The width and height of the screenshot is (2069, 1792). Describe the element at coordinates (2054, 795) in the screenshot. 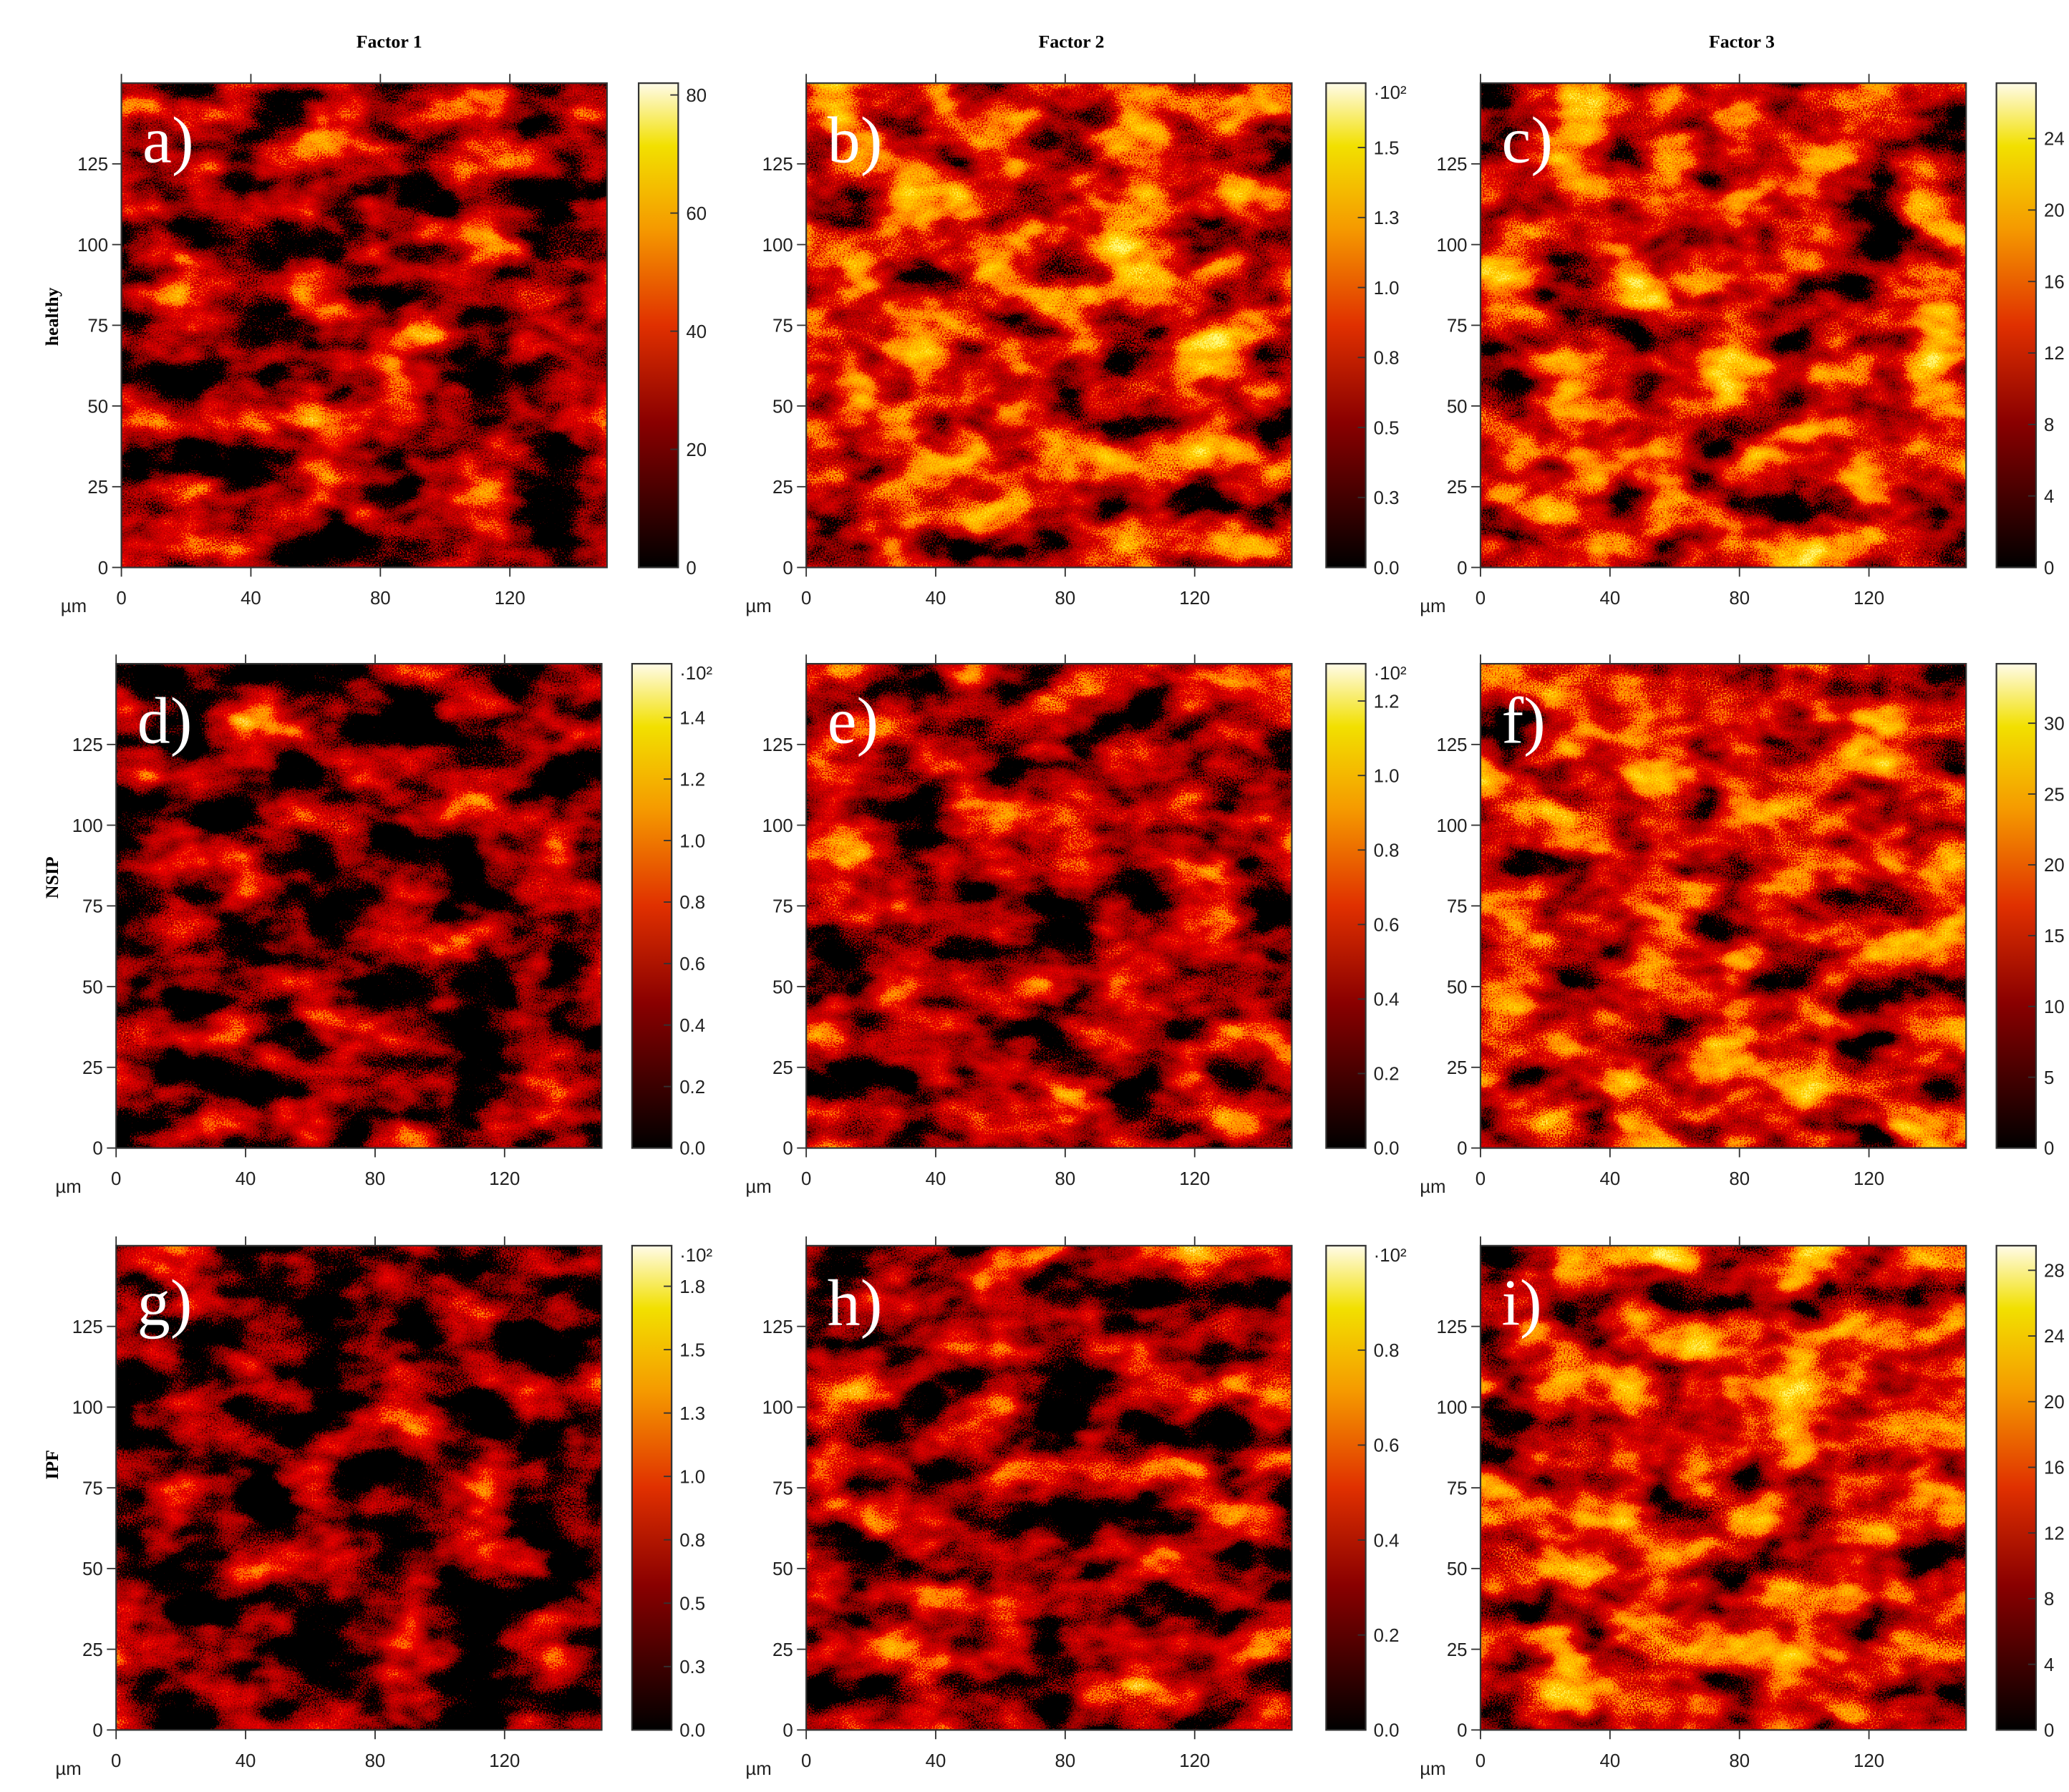

I see `colorbar-tick-label: 25` at that location.